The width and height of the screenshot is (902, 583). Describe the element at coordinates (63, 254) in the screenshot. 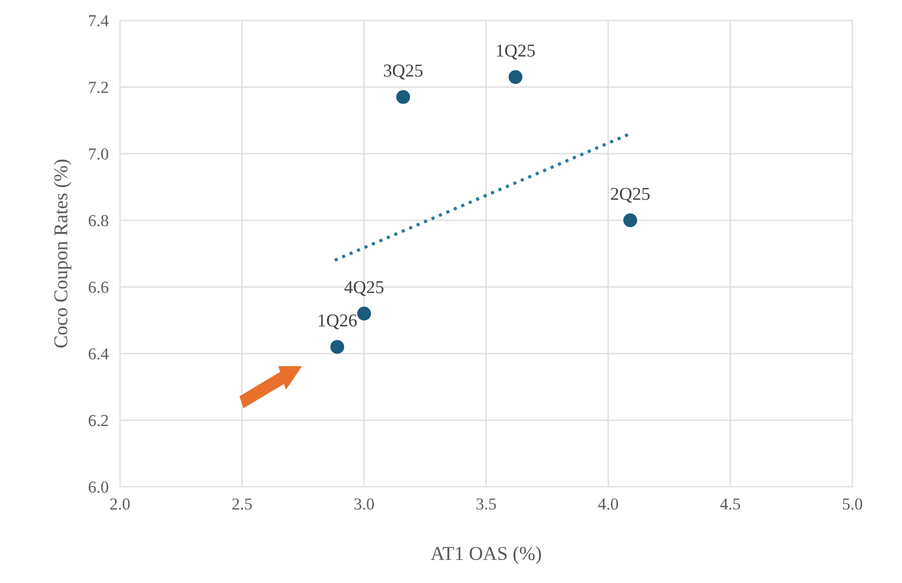

I see `y-axis-title: Coco Coupon Rates (%)` at that location.